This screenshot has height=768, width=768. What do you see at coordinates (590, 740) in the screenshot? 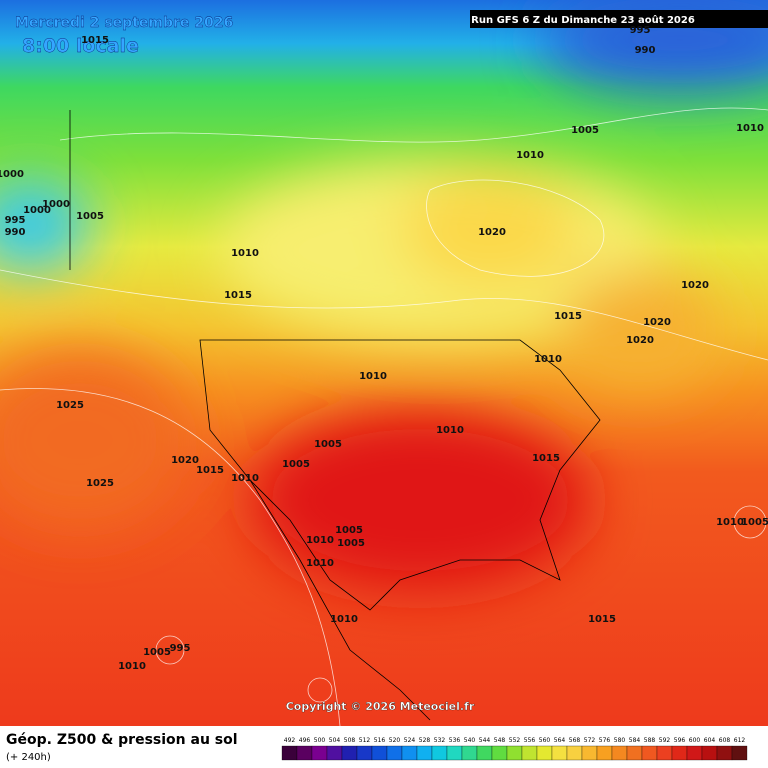
I see `scale-label: 572` at bounding box center [590, 740].